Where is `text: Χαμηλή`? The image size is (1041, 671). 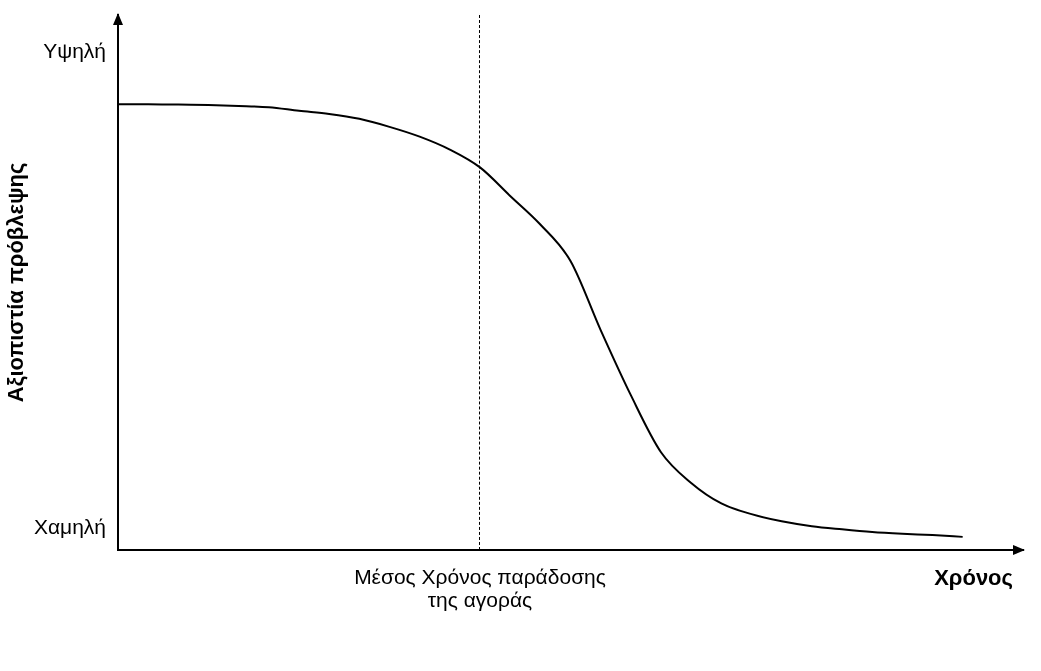 text: Χαμηλή is located at coordinates (69, 526).